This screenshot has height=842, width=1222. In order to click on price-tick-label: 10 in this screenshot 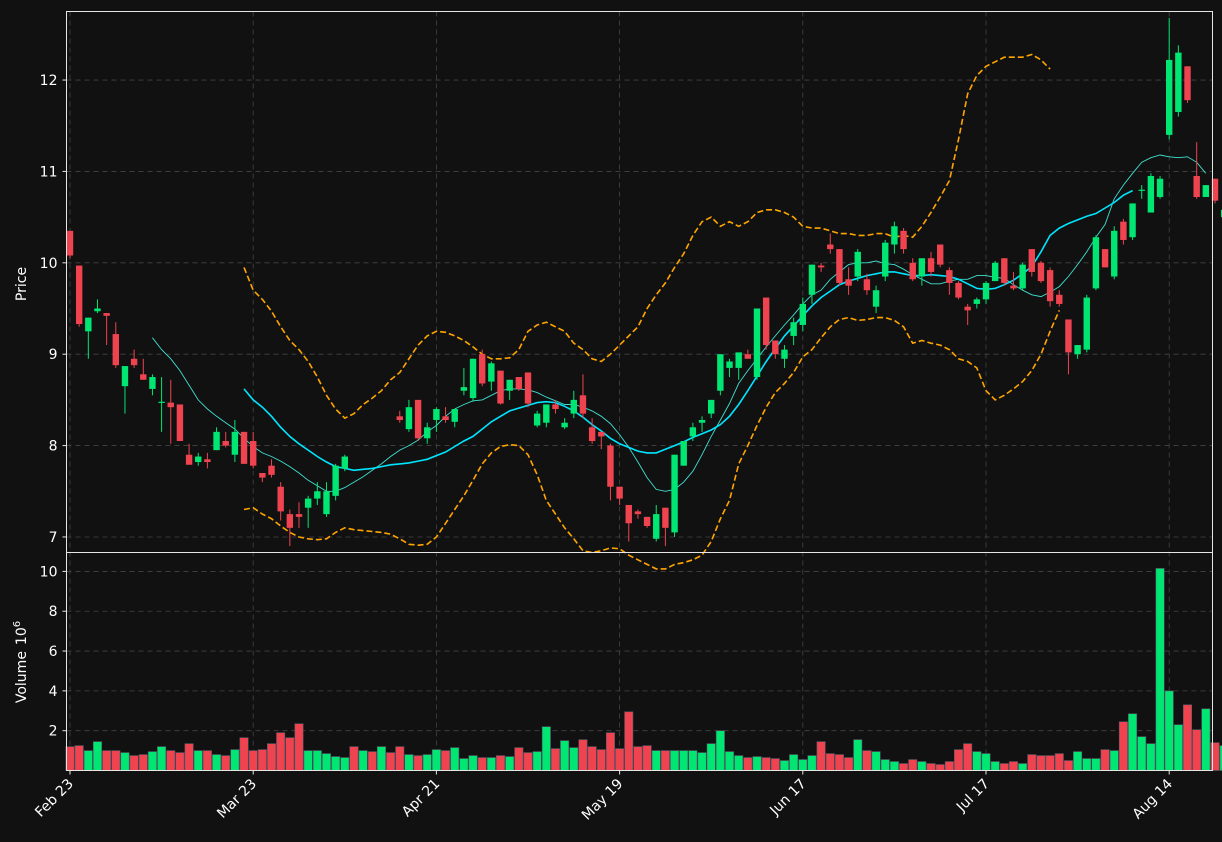, I will do `click(49, 264)`.